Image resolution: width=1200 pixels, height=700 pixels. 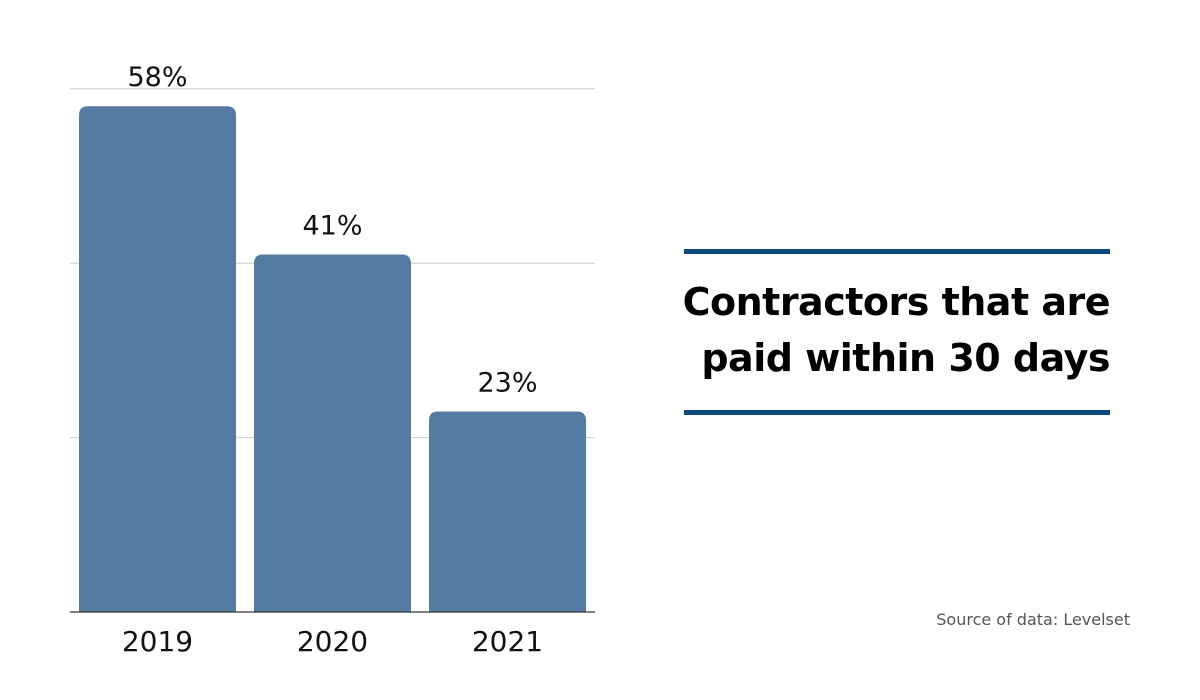 What do you see at coordinates (332, 225) in the screenshot?
I see `data-label-2020: 41%` at bounding box center [332, 225].